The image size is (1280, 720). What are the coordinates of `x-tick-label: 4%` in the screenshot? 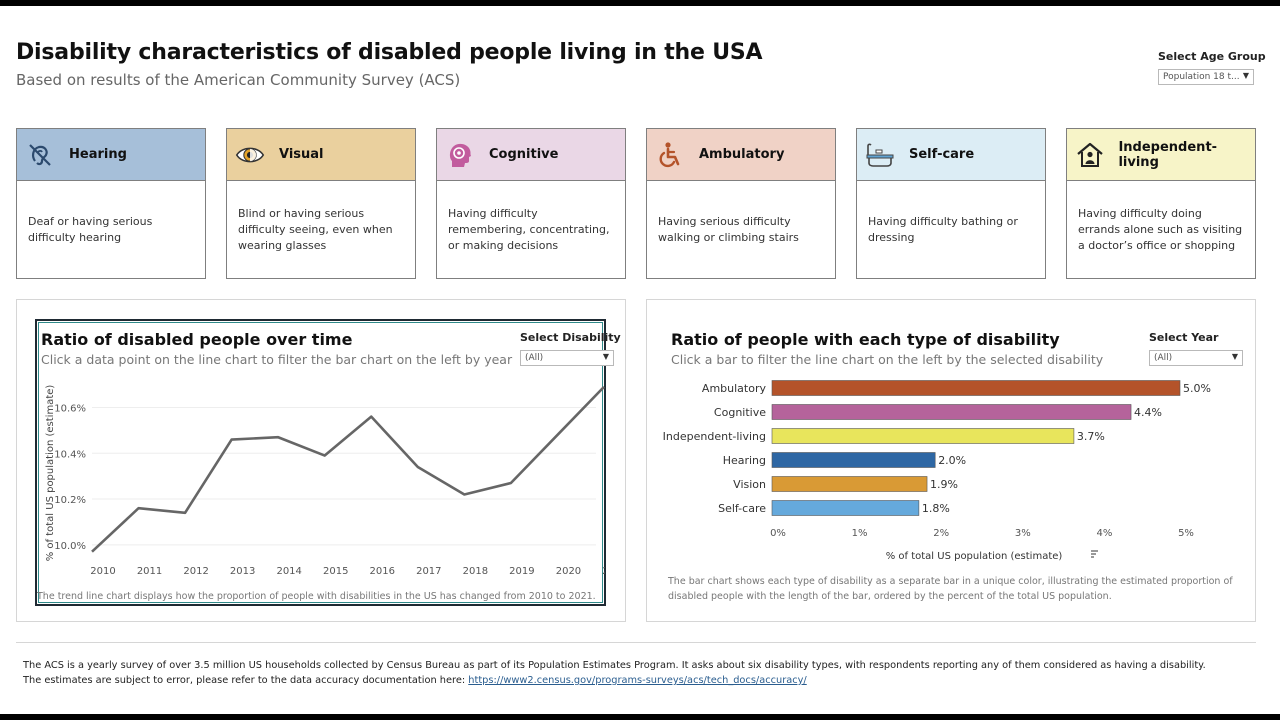 It's located at (1104, 533).